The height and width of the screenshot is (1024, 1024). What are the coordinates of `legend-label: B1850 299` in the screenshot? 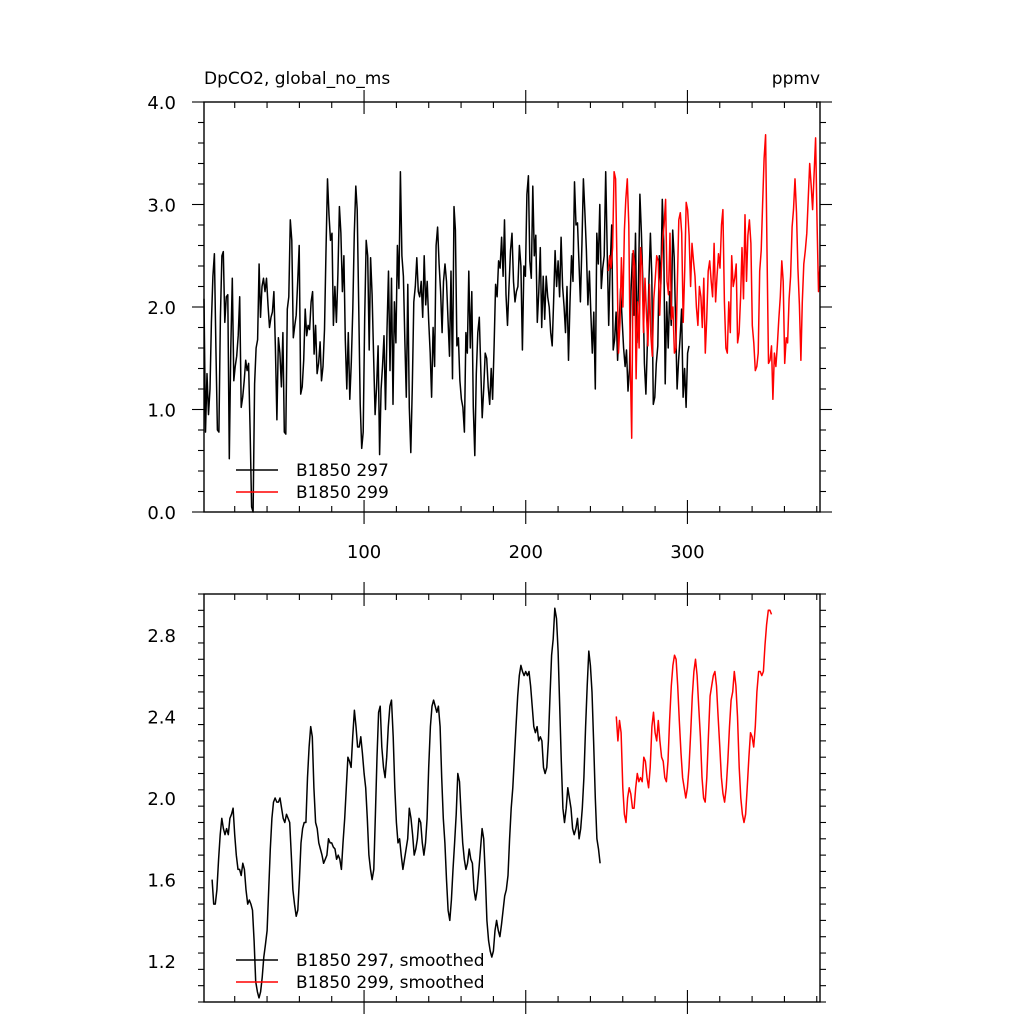 It's located at (342, 493).